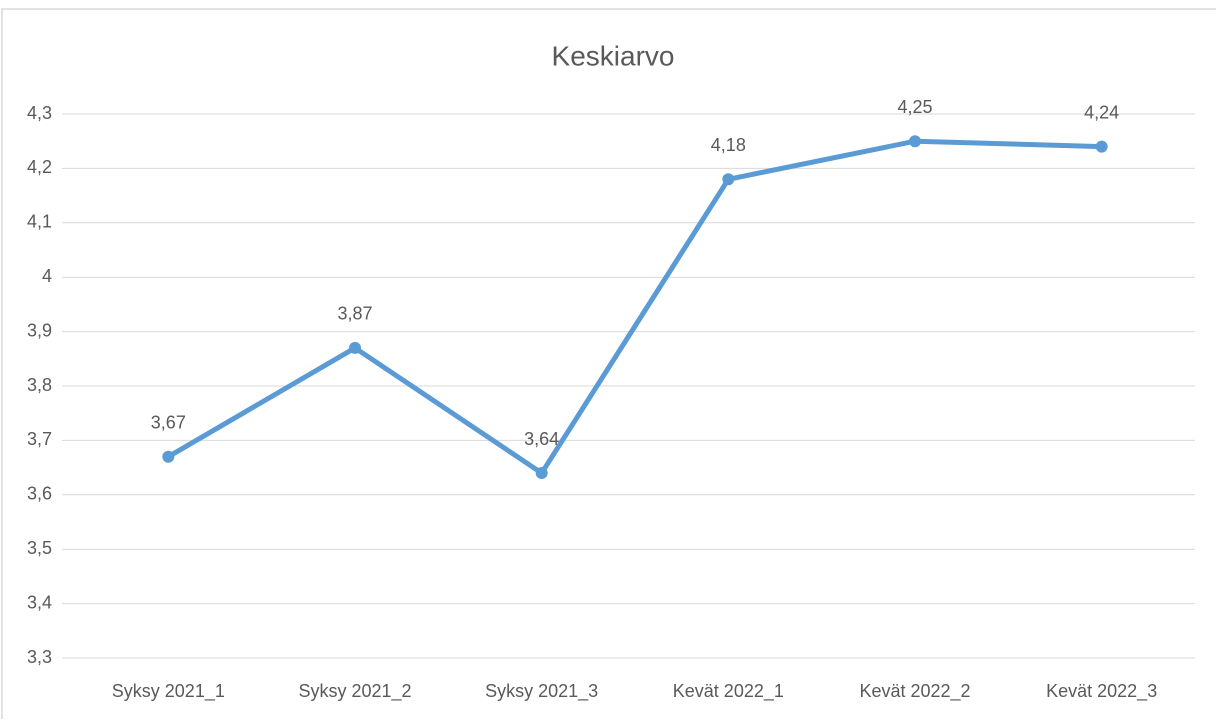  What do you see at coordinates (39, 439) in the screenshot?
I see `y-tick-label: 3,7` at bounding box center [39, 439].